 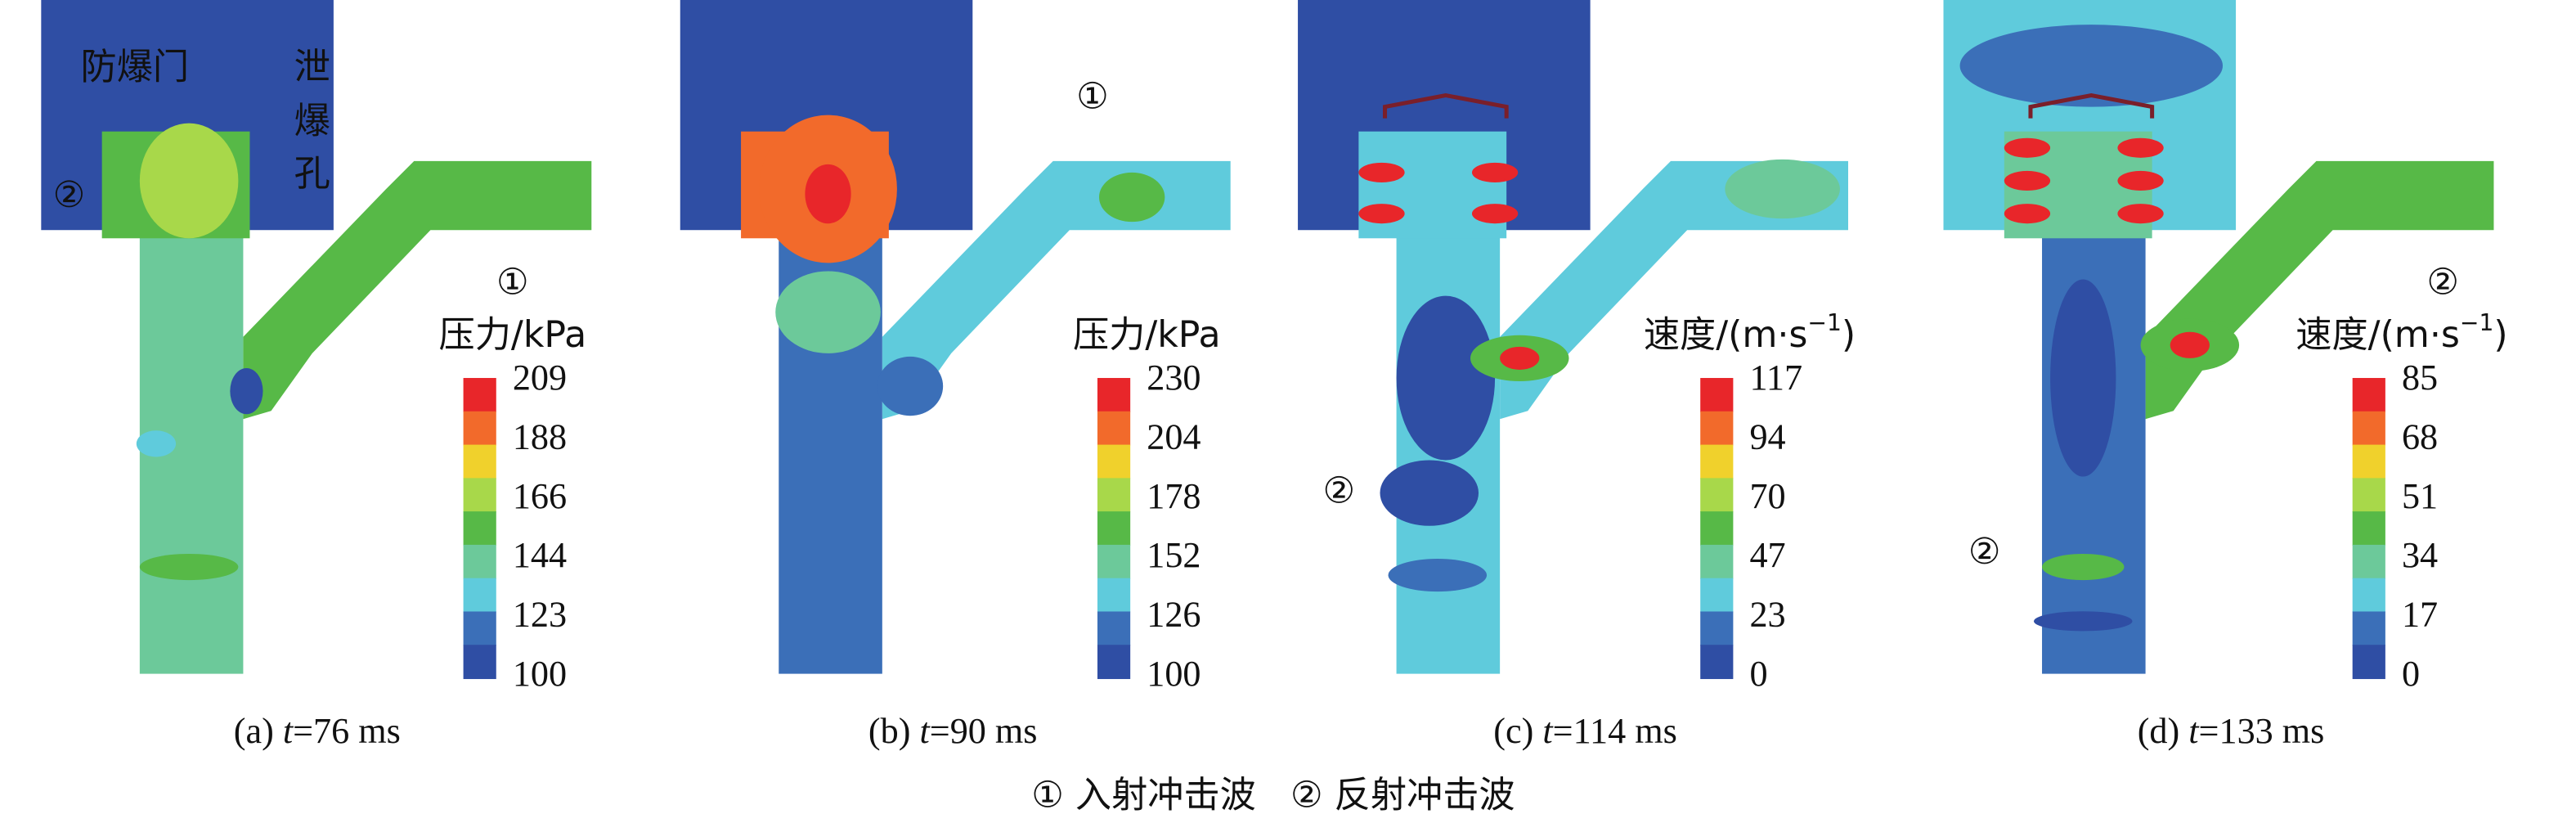 I want to click on caption-time: =133 ms, so click(x=2262, y=731).